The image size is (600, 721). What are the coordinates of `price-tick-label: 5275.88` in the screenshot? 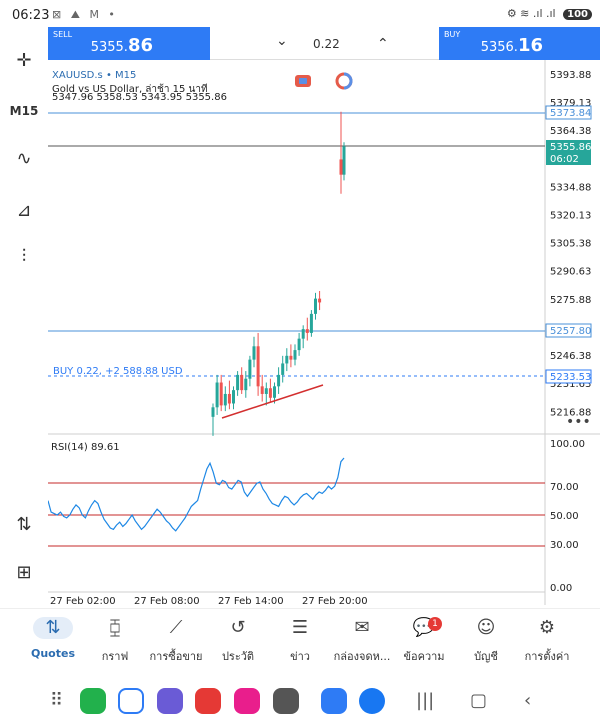 It's located at (570, 300).